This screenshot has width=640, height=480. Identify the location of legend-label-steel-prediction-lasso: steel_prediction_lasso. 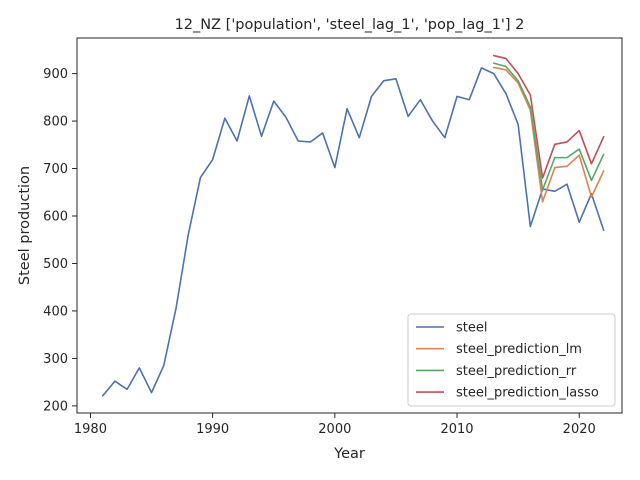
(527, 393).